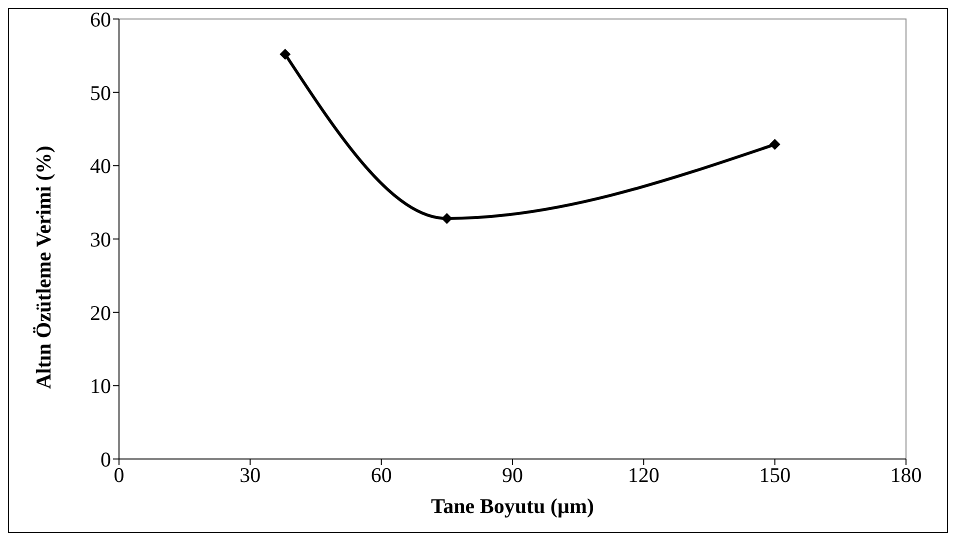 The width and height of the screenshot is (961, 549). What do you see at coordinates (381, 474) in the screenshot?
I see `x-tick-label: 60` at bounding box center [381, 474].